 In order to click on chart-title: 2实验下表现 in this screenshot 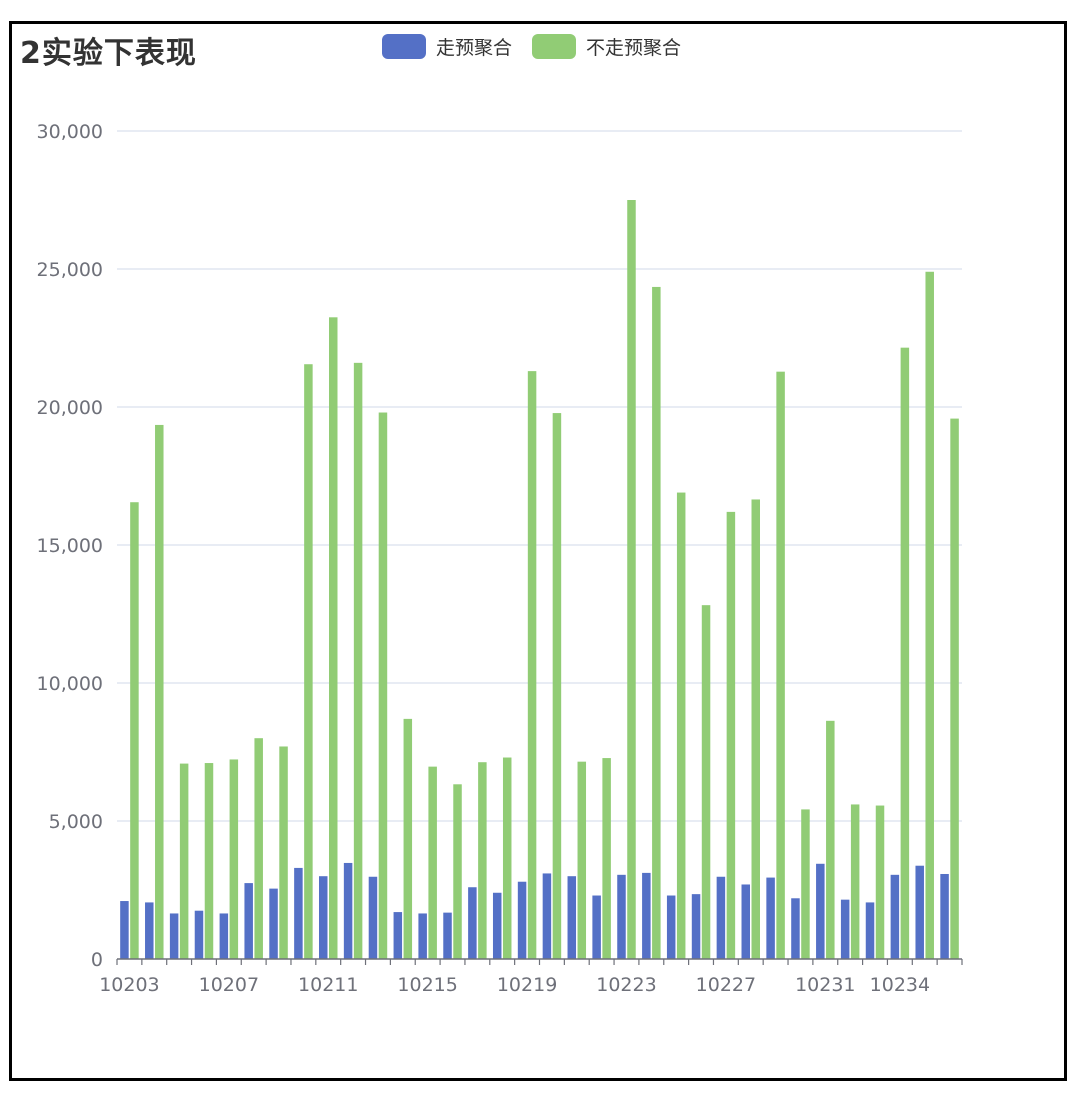, I will do `click(108, 53)`.